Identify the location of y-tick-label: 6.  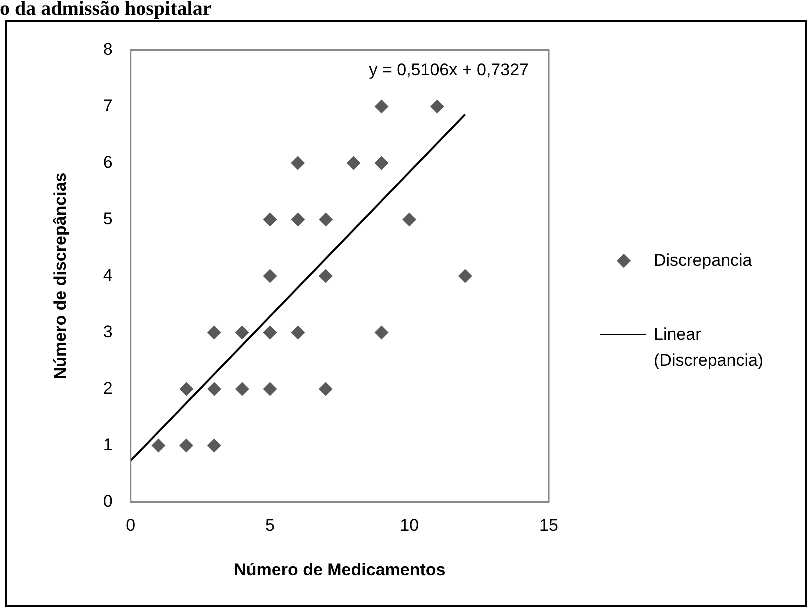
(108, 162).